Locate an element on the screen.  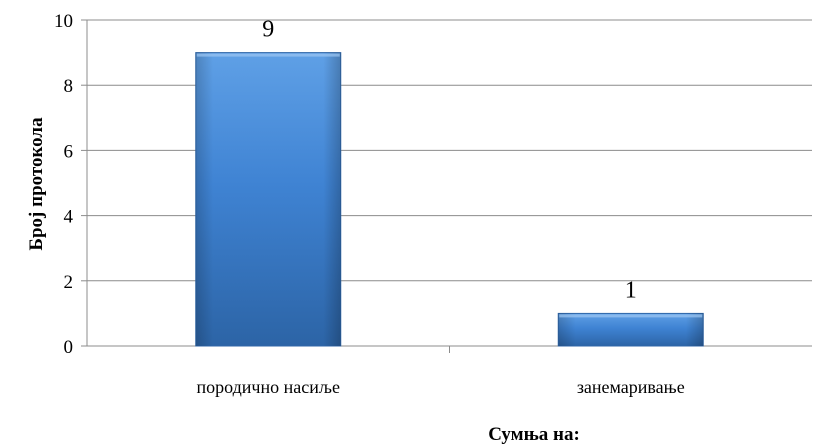
category-label: породично насиље is located at coordinates (268, 387).